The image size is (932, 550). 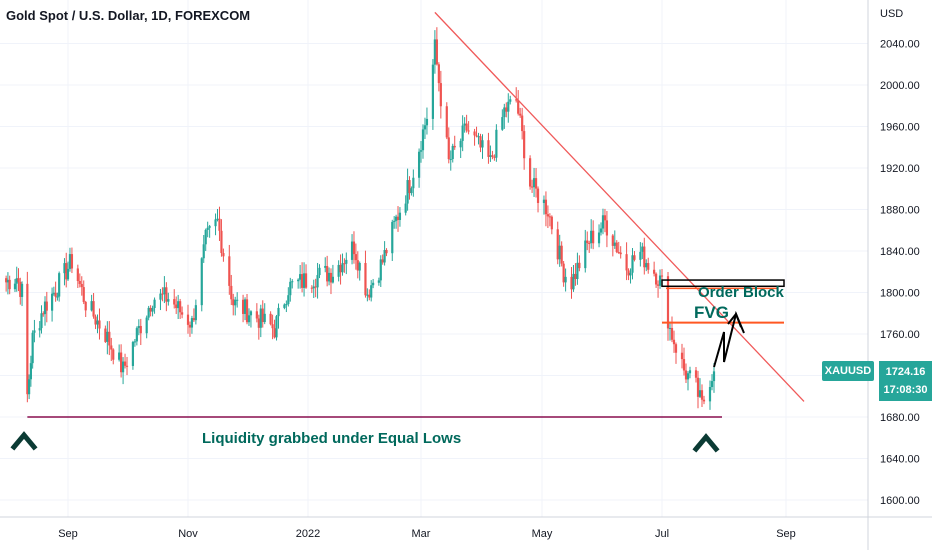 What do you see at coordinates (900, 86) in the screenshot?
I see `y-tick-label: 2000.00` at bounding box center [900, 86].